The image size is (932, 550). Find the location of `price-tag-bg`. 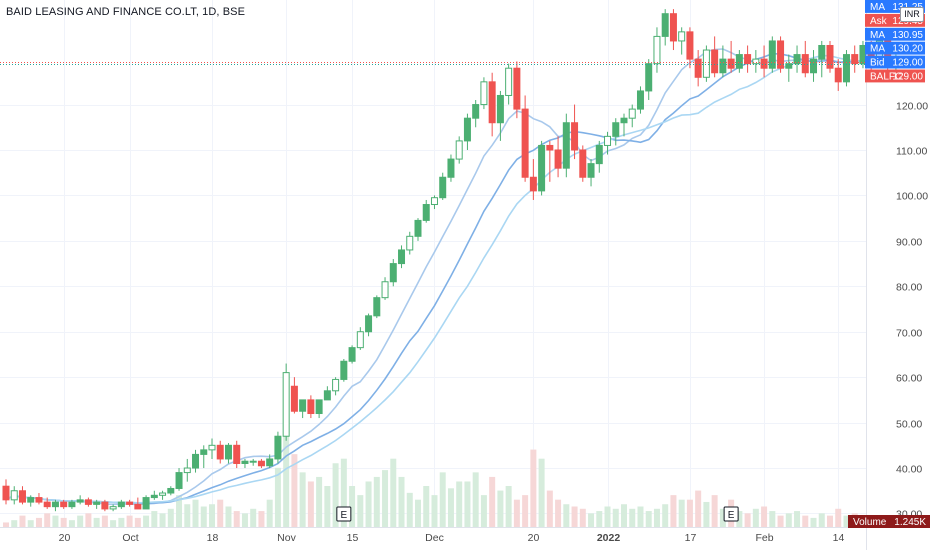

price-tag-bg is located at coordinates (895, 62).